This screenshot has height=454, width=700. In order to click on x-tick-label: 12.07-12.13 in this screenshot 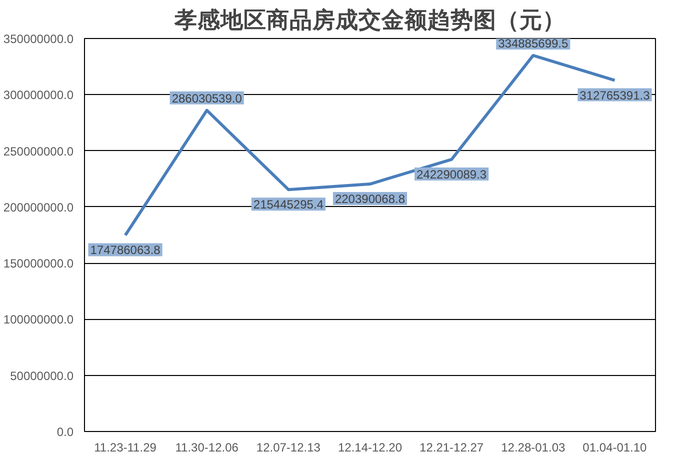, I will do `click(288, 447)`.